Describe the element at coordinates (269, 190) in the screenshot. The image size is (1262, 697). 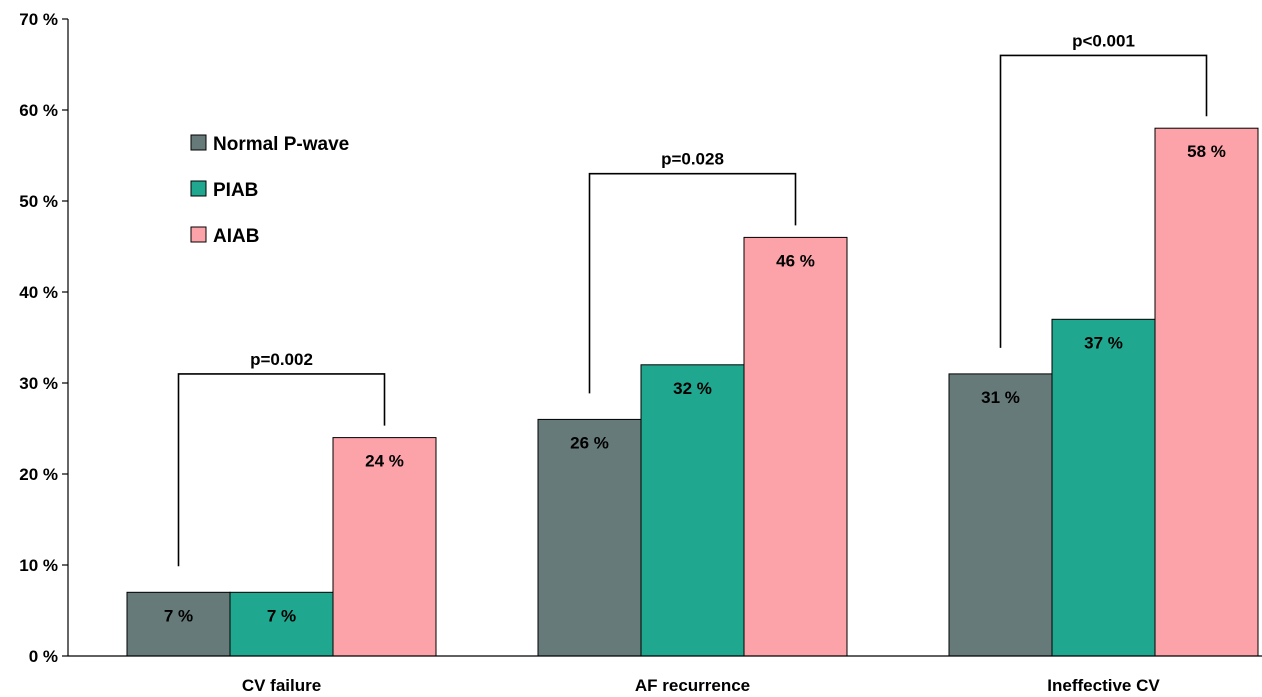
I see `legend: Normal P-wave PIAB AIAB` at that location.